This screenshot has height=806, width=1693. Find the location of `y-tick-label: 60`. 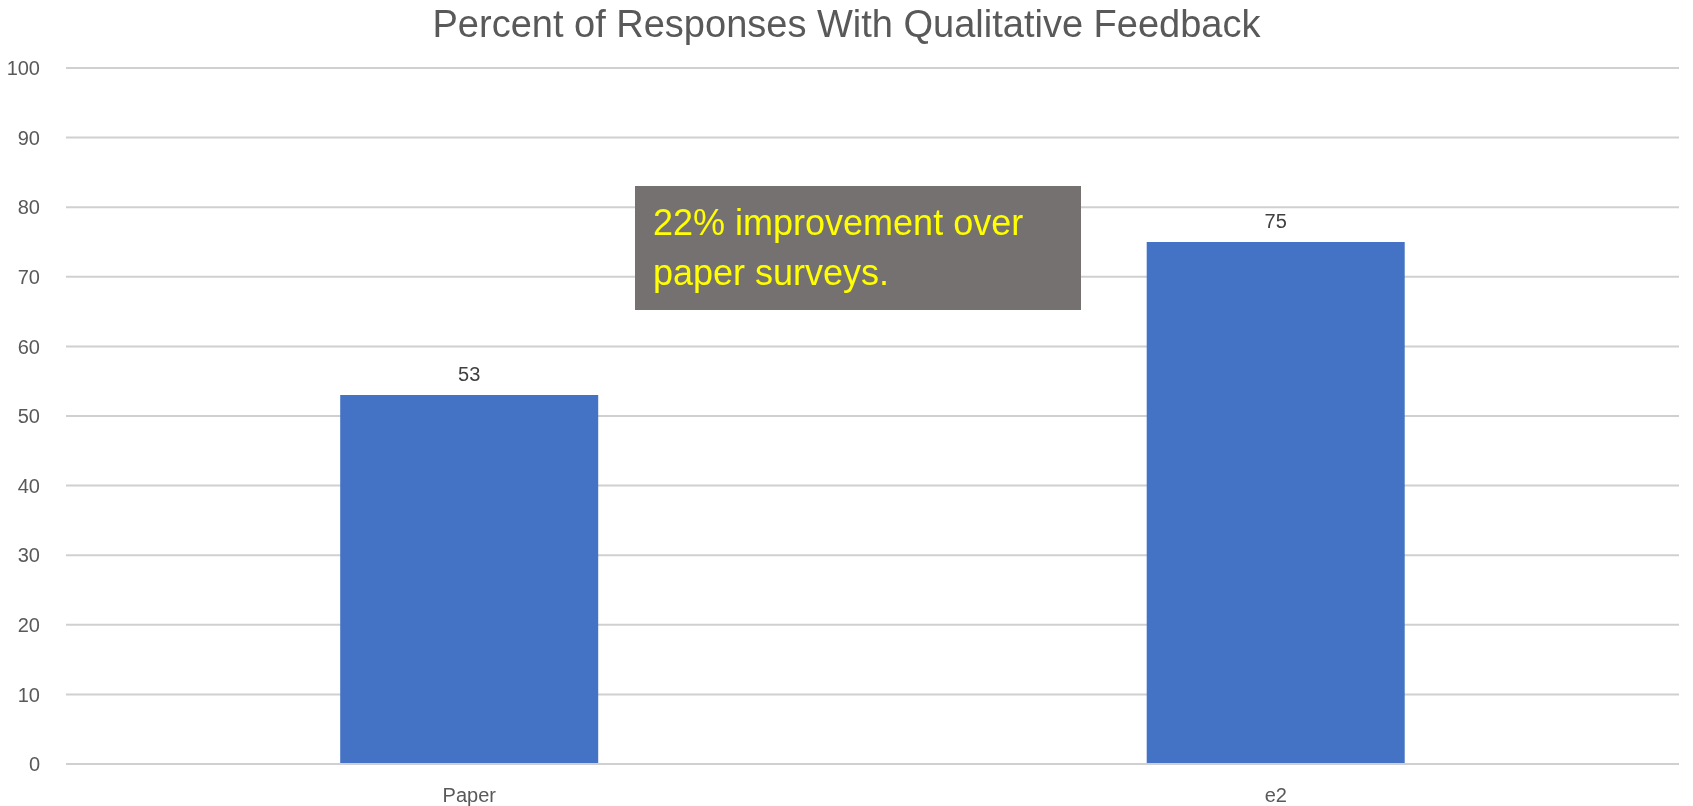

y-tick-label: 60 is located at coordinates (28, 346).